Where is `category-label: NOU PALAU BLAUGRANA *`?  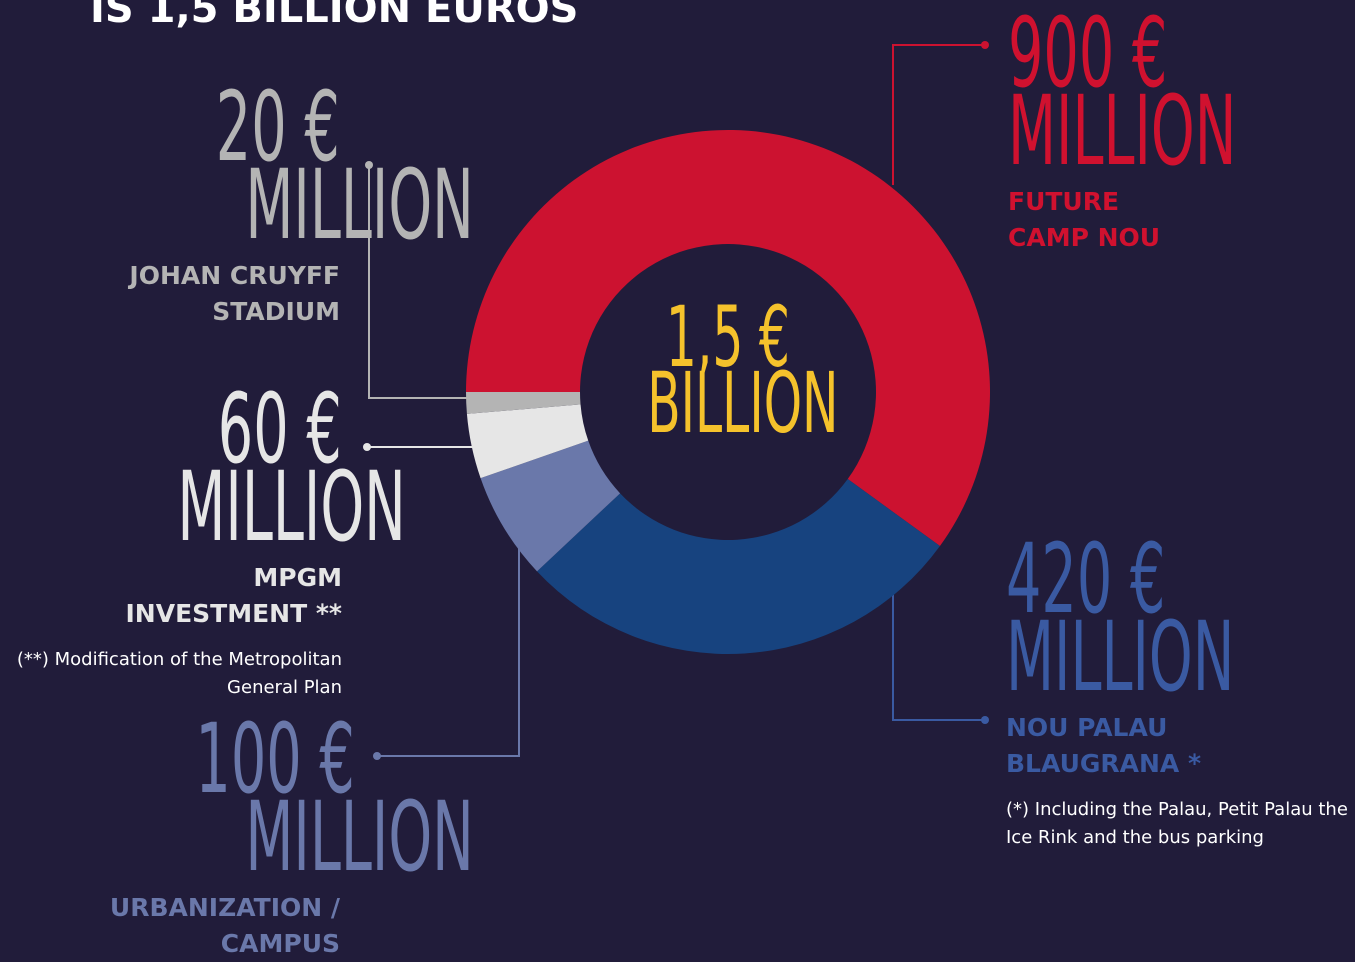 category-label: NOU PALAU BLAUGRANA * is located at coordinates (1104, 745).